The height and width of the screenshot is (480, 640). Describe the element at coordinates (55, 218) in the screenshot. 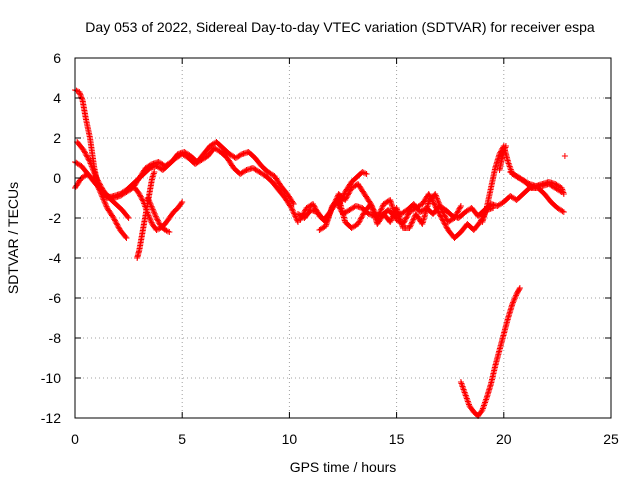

I see `y-tick-label: -2` at that location.